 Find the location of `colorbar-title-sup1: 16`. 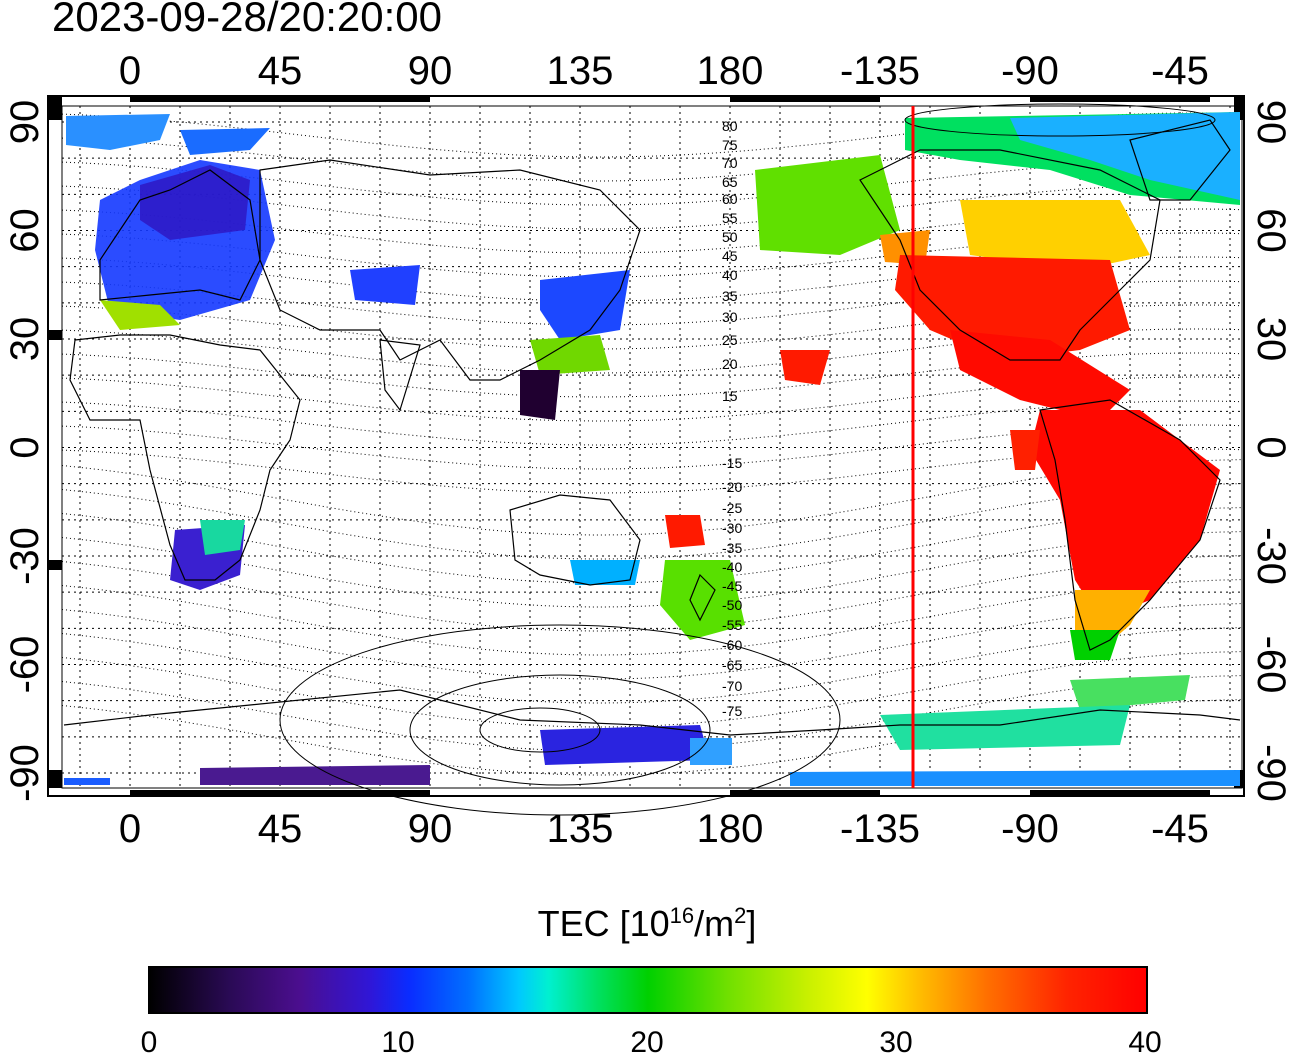

colorbar-title-sup1: 16 is located at coordinates (682, 915).